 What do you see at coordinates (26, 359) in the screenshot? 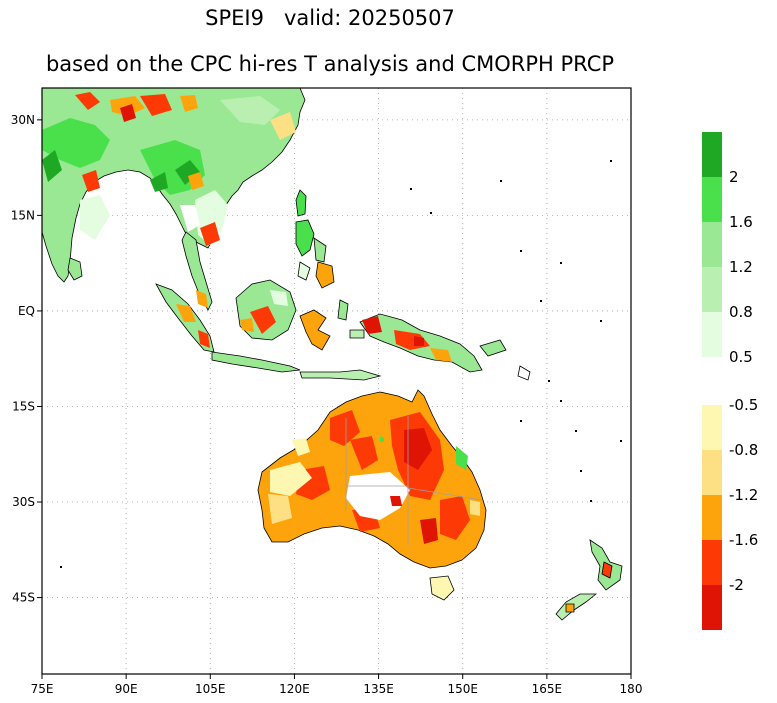
I see `y-axis: 30N 15N EQ 15S 30S 45S` at bounding box center [26, 359].